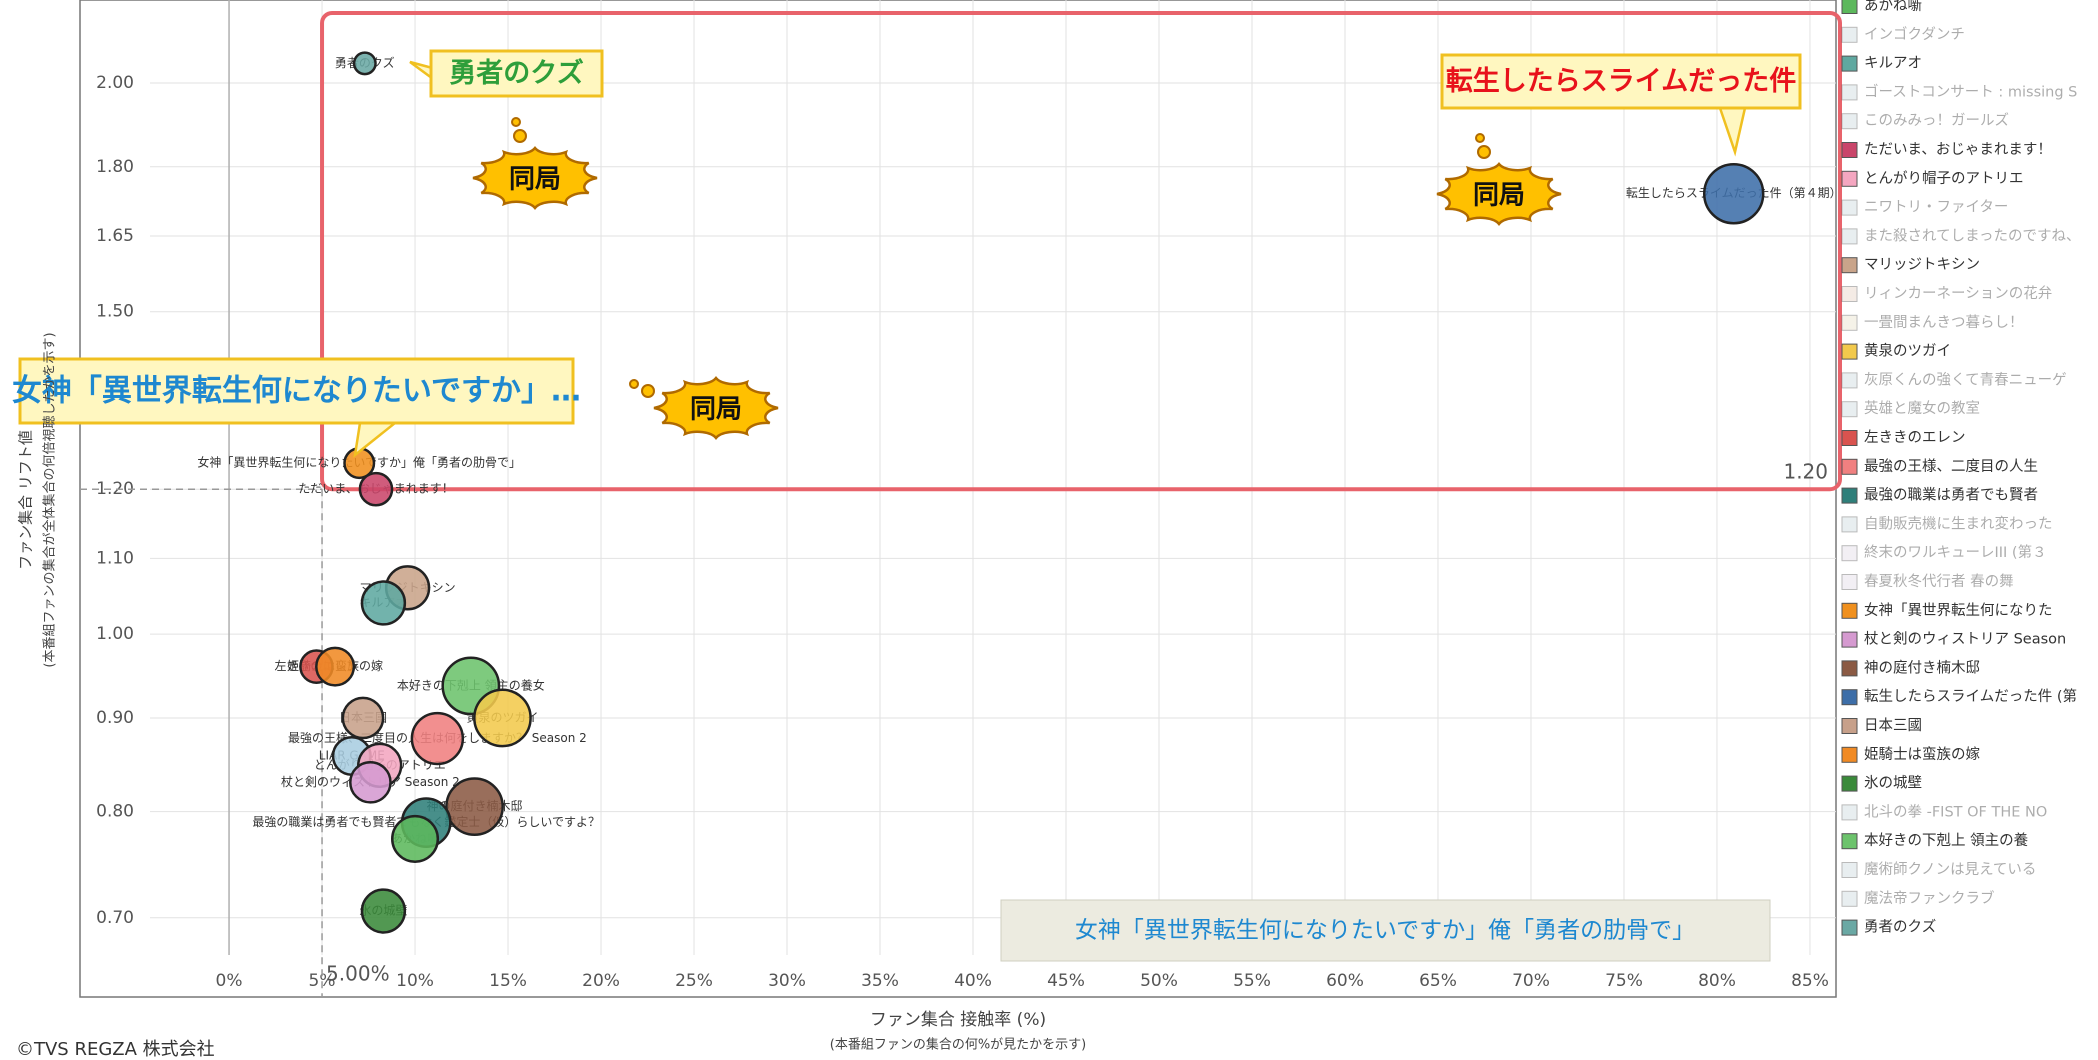  Describe the element at coordinates (115, 634) in the screenshot. I see `y-tick-label: 1.00` at that location.